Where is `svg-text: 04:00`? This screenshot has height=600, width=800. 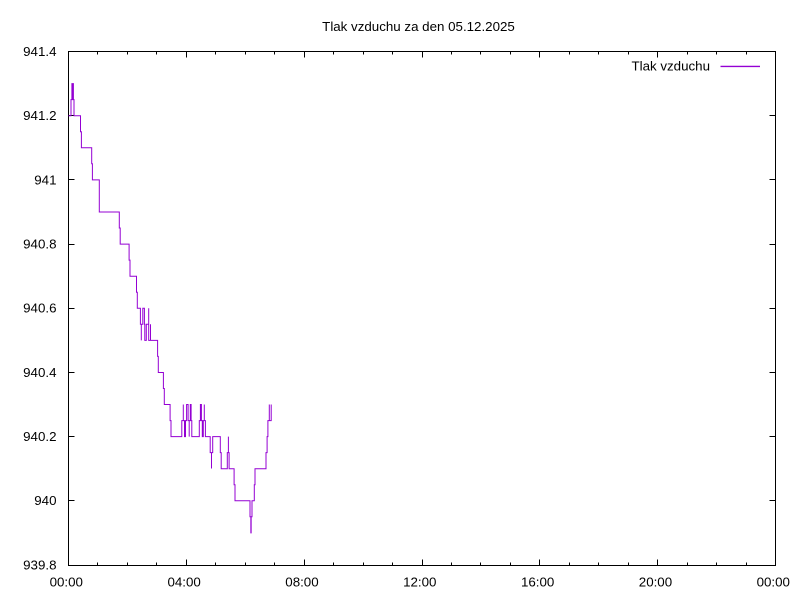
svg-text: 04:00 is located at coordinates (183, 582).